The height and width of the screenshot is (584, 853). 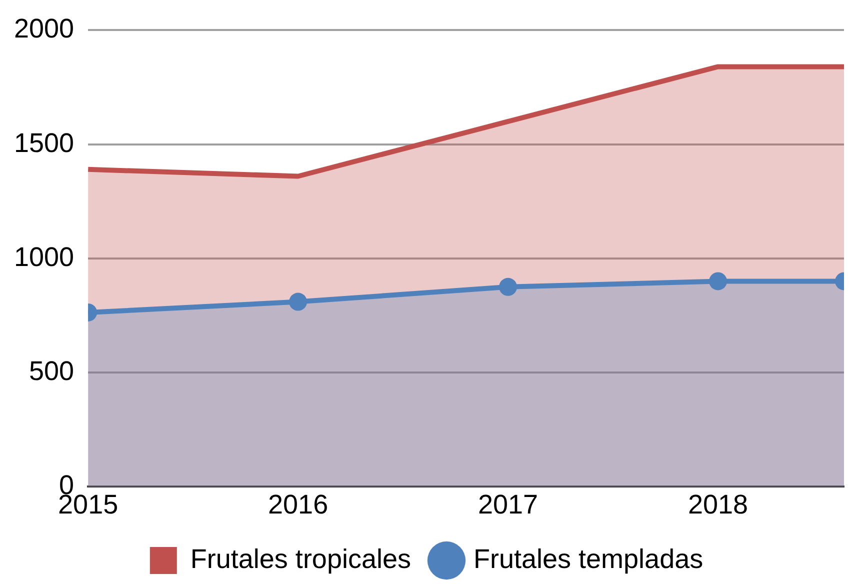 I want to click on y-tick-label: 500, so click(x=51, y=371).